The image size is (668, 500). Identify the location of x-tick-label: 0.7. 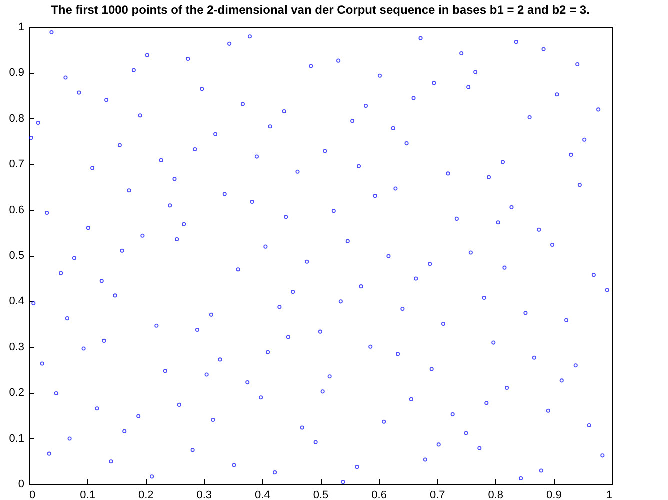
(438, 495).